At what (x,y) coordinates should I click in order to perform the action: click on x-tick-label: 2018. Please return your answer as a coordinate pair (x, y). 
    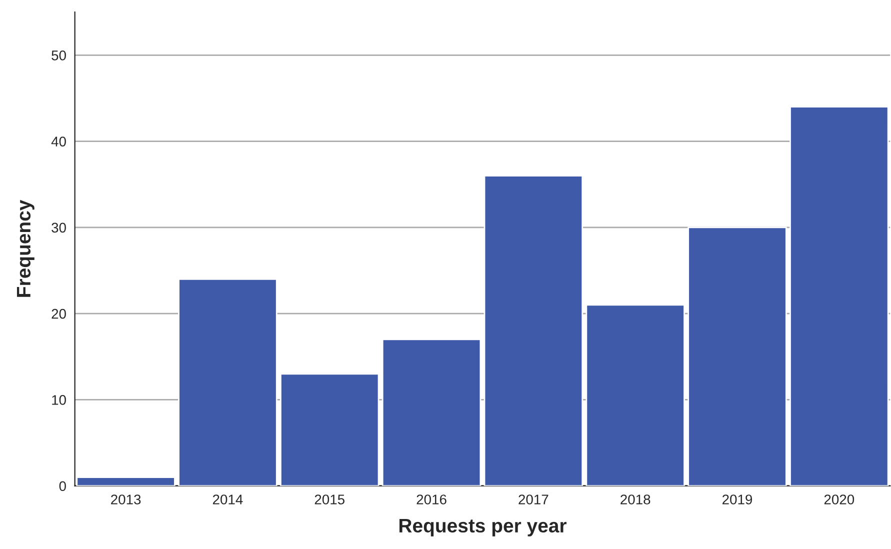
    Looking at the image, I should click on (635, 499).